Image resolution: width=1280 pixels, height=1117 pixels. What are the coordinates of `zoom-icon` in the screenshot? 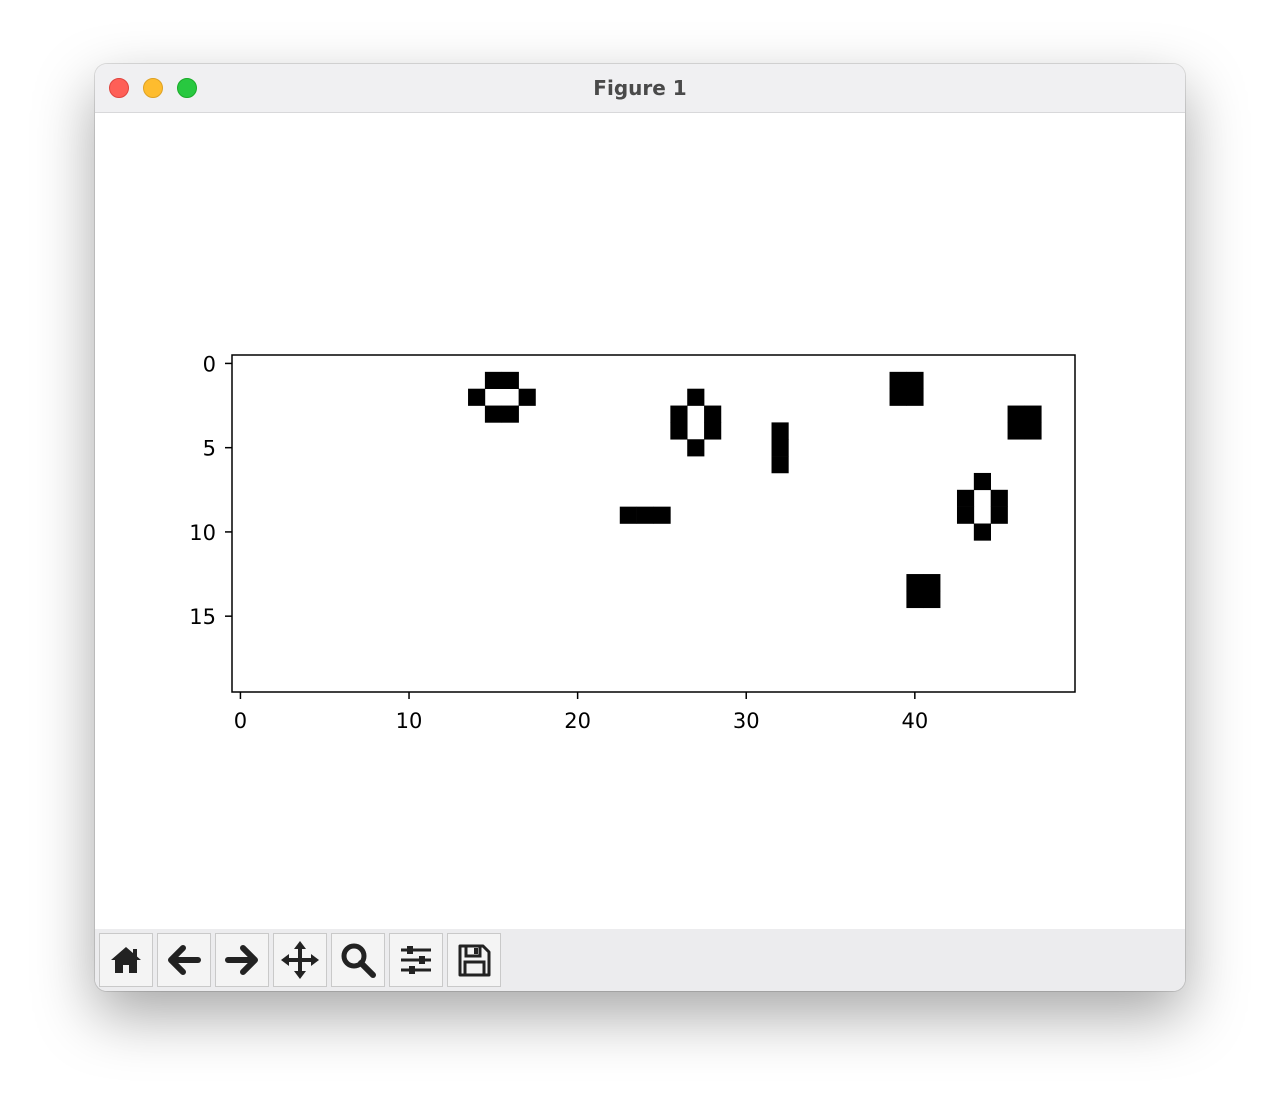 It's located at (358, 960).